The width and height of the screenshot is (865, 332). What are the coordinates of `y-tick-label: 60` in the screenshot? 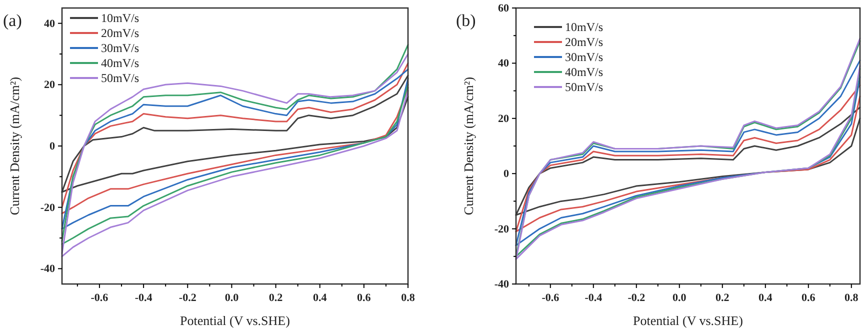 It's located at (504, 8).